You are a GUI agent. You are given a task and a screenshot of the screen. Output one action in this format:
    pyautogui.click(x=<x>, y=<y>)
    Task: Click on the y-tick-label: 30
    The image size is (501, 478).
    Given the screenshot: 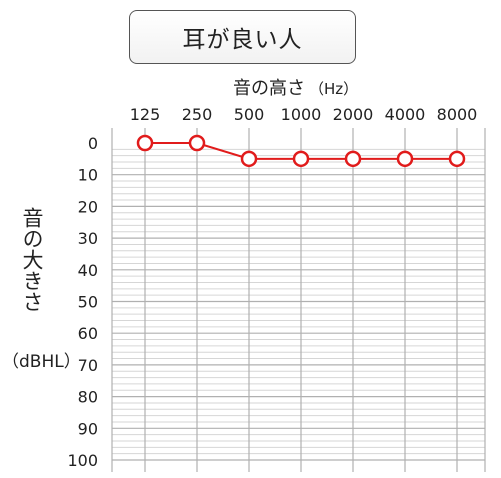 What is the action you would take?
    pyautogui.click(x=88, y=238)
    